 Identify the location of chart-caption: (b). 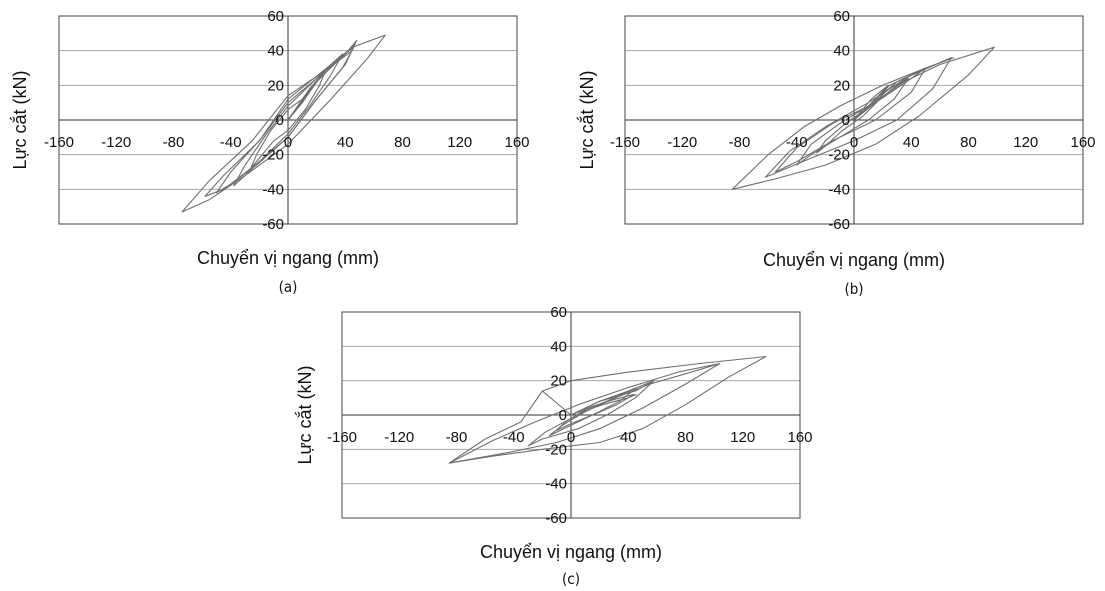
(853, 289).